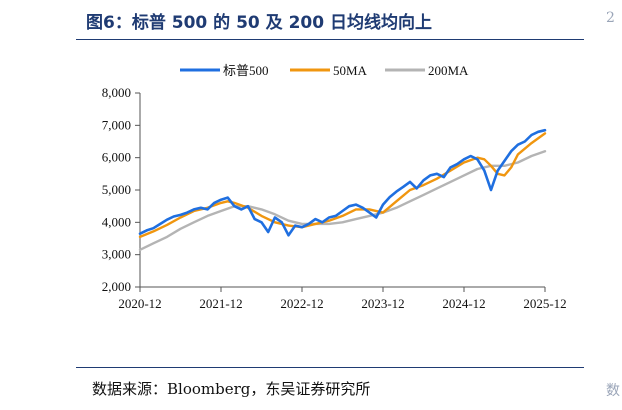  What do you see at coordinates (382, 303) in the screenshot?
I see `x-tick-label: 2023-12` at bounding box center [382, 303].